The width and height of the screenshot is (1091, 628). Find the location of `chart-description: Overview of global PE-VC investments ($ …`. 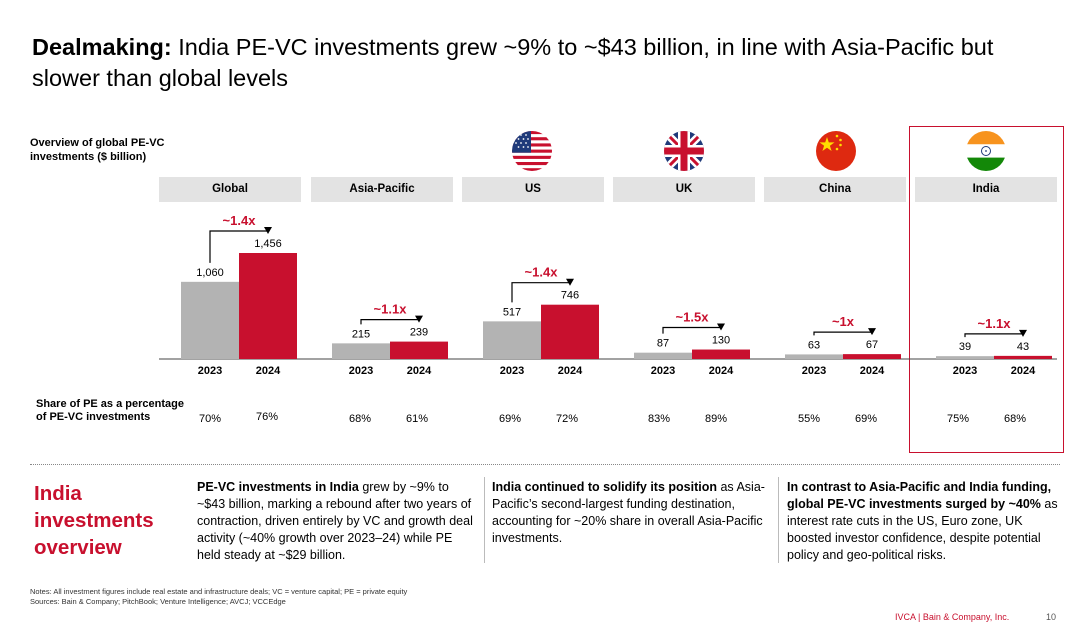

chart-description: Overview of global PE-VC investments ($ … is located at coordinates (97, 150).